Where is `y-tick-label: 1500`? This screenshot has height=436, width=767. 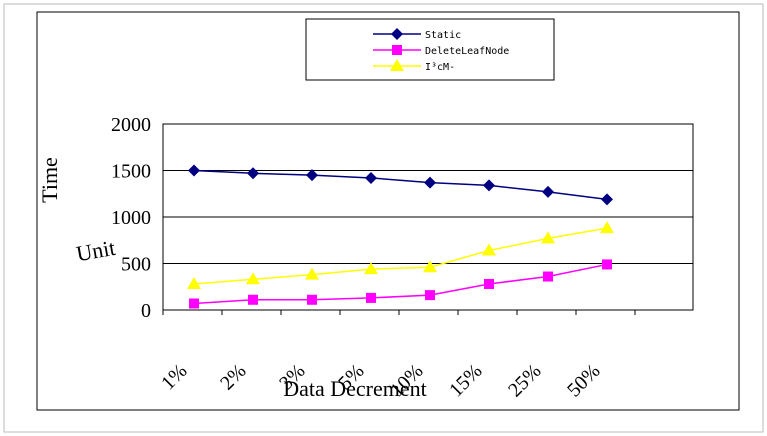 y-tick-label: 1500 is located at coordinates (131, 172).